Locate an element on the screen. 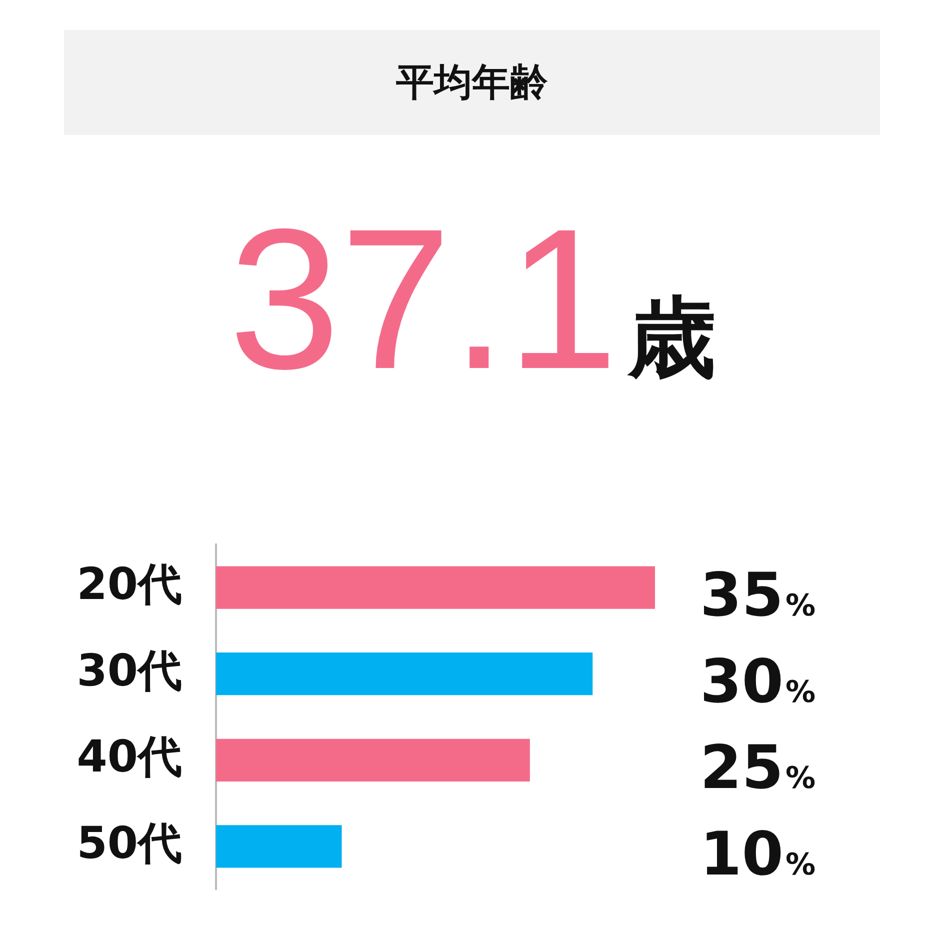 The height and width of the screenshot is (945, 945). y-tick-label: 50代 is located at coordinates (129, 843).